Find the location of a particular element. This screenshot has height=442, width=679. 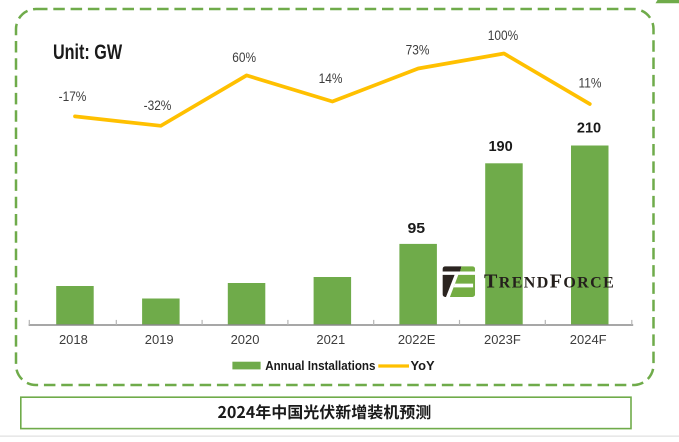

svg-text: 2024F is located at coordinates (588, 339).